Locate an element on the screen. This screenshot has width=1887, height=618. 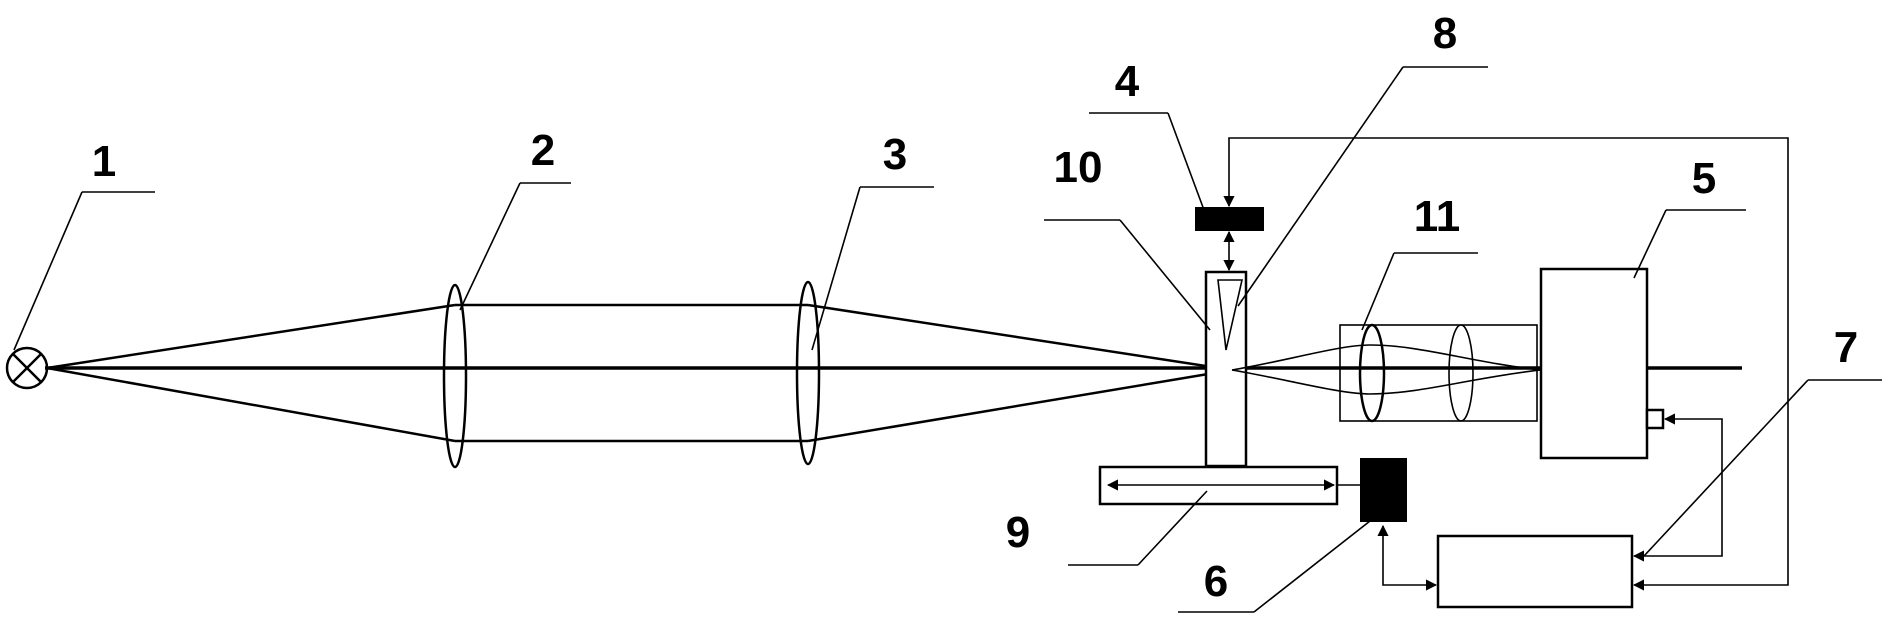
wire-6-to-controller is located at coordinates (1407, 557).